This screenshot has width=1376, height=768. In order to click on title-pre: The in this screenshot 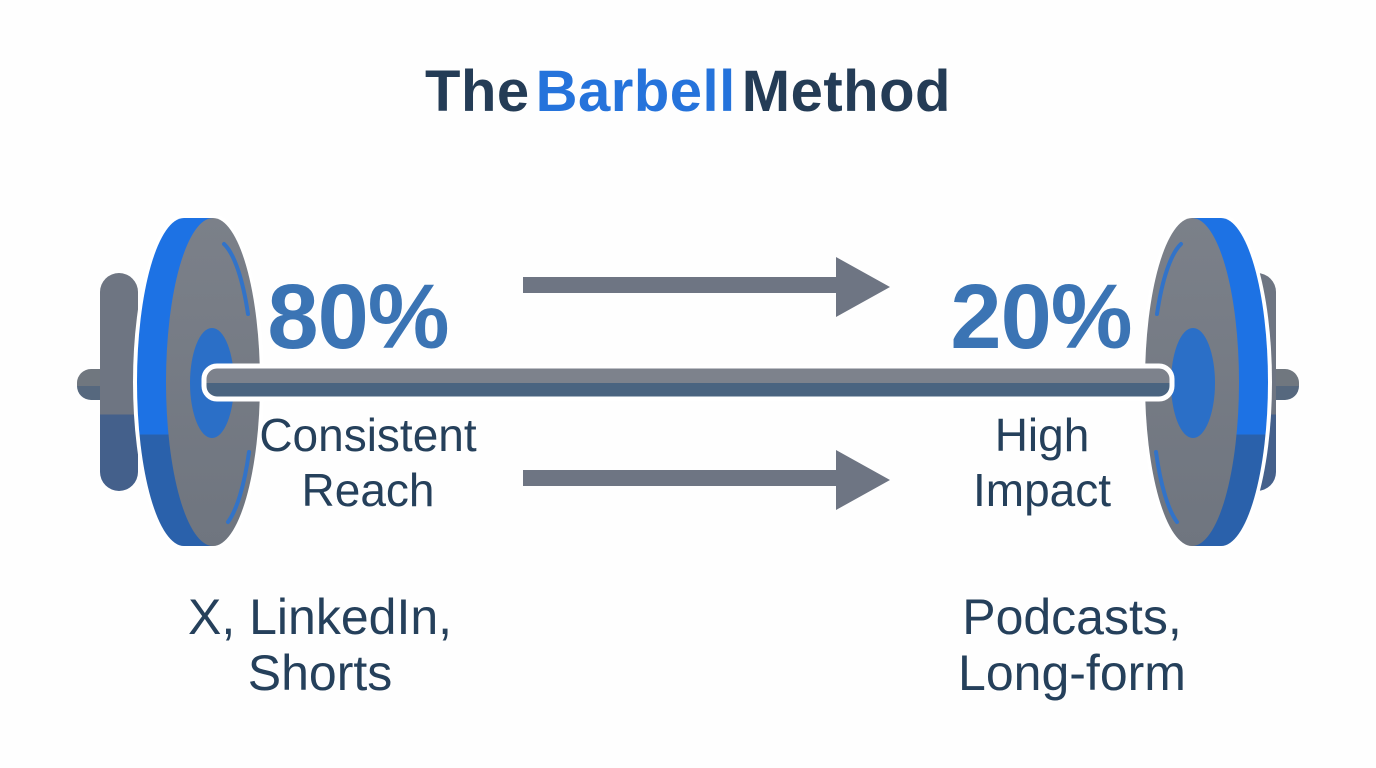, I will do `click(477, 91)`.